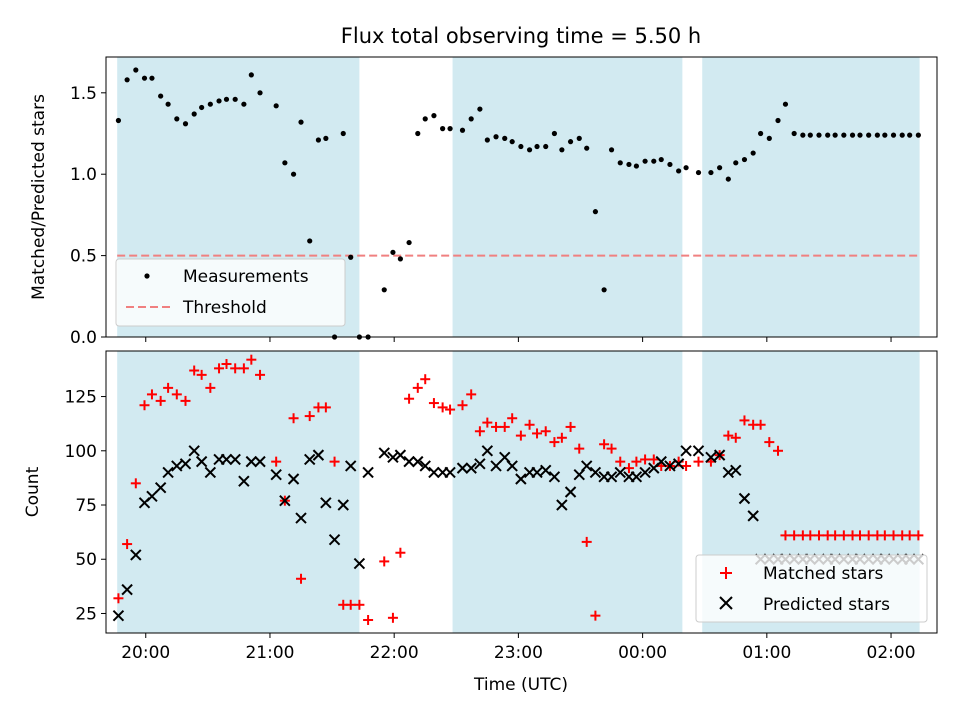 The image size is (960, 720). Describe the element at coordinates (726, 573) in the screenshot. I see `legend-marker-matched` at that location.